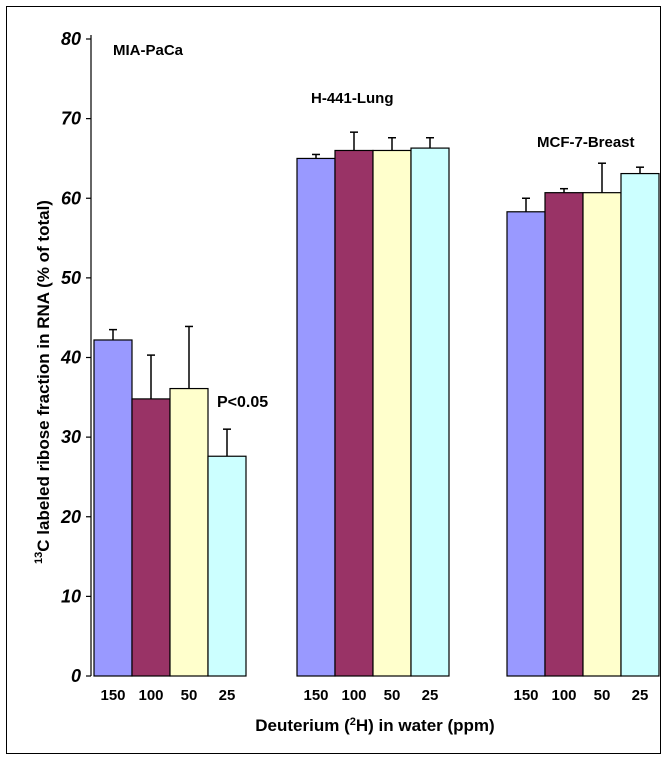 This screenshot has width=669, height=762. I want to click on y-tick-label: 60, so click(71, 198).